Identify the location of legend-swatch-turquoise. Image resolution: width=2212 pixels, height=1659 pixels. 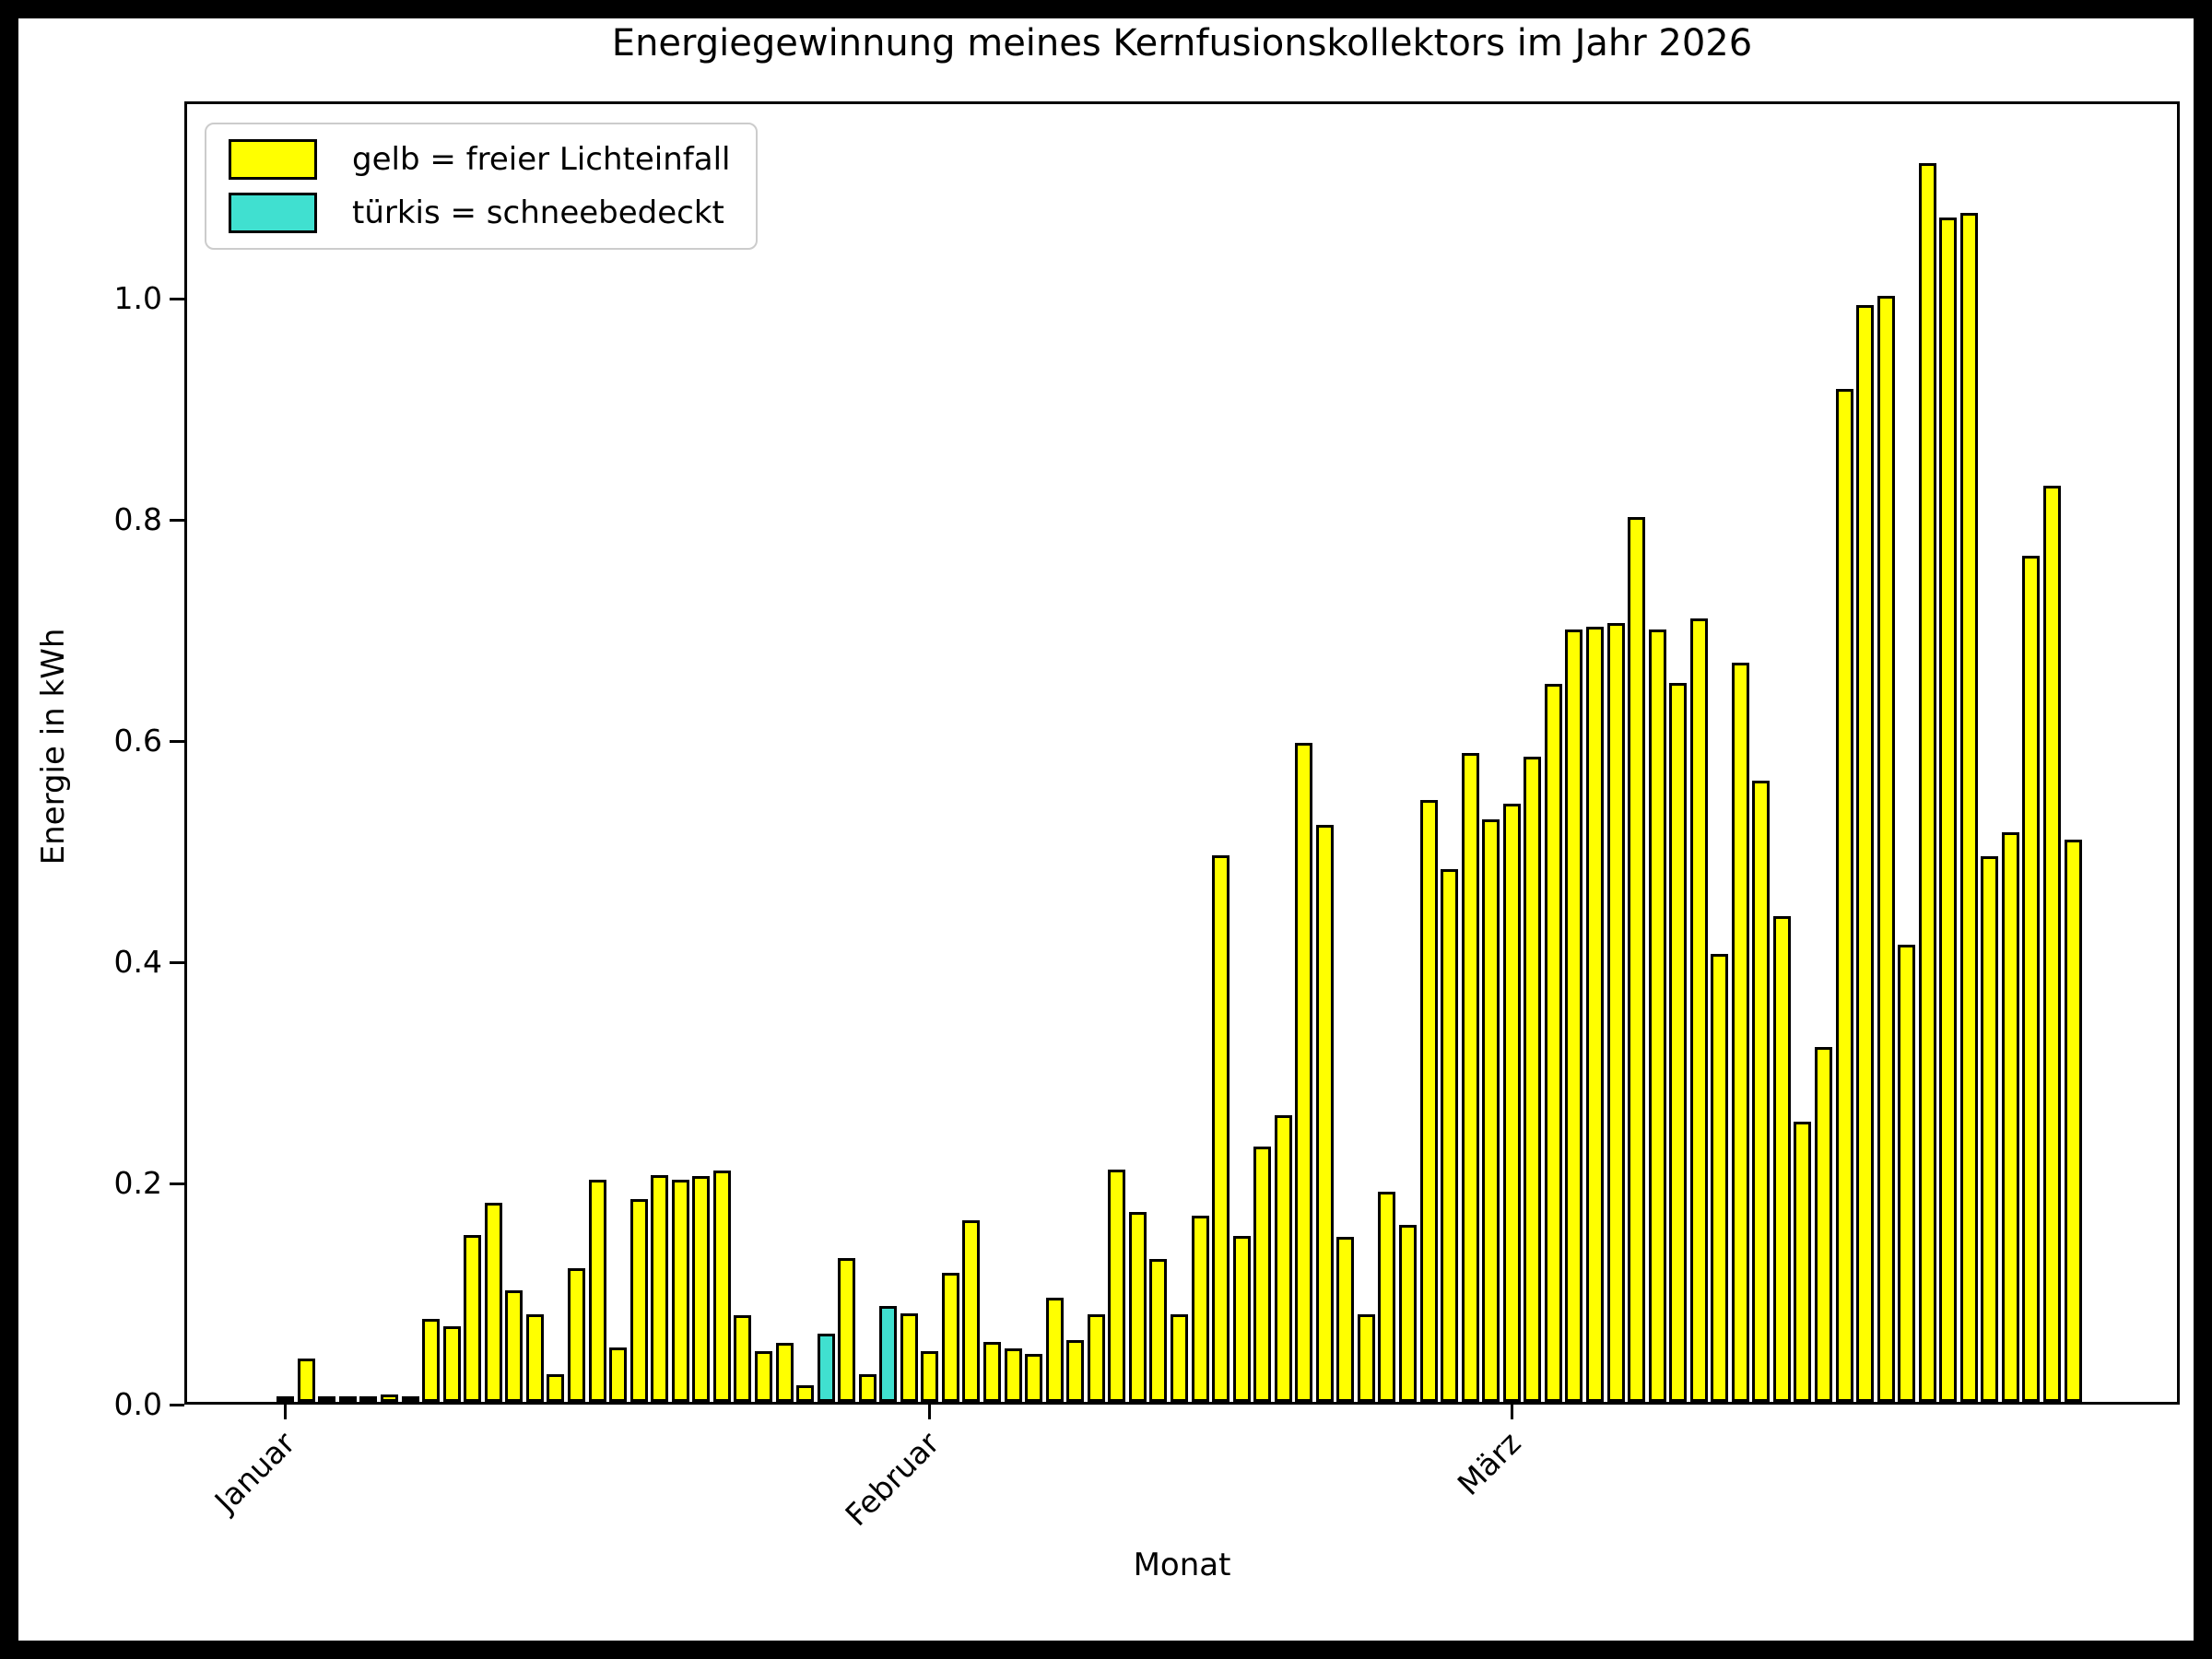
(273, 213).